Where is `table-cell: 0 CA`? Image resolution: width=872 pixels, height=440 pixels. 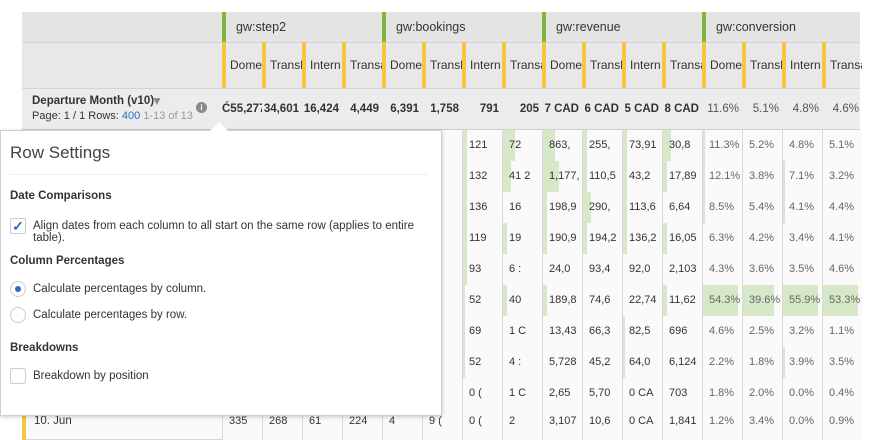
table-cell: 0 CA is located at coordinates (642, 424).